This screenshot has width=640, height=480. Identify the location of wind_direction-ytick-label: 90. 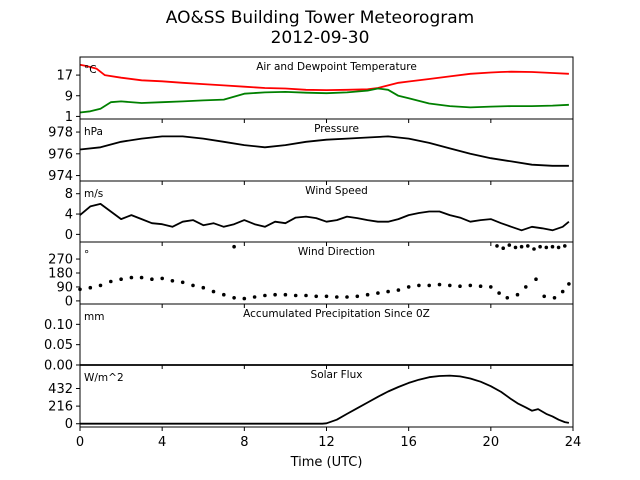
(64, 287).